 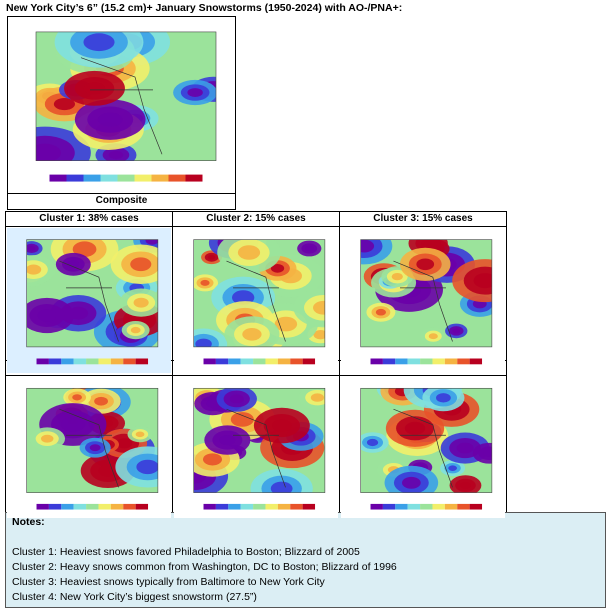 I want to click on spacer, so click(x=305, y=537).